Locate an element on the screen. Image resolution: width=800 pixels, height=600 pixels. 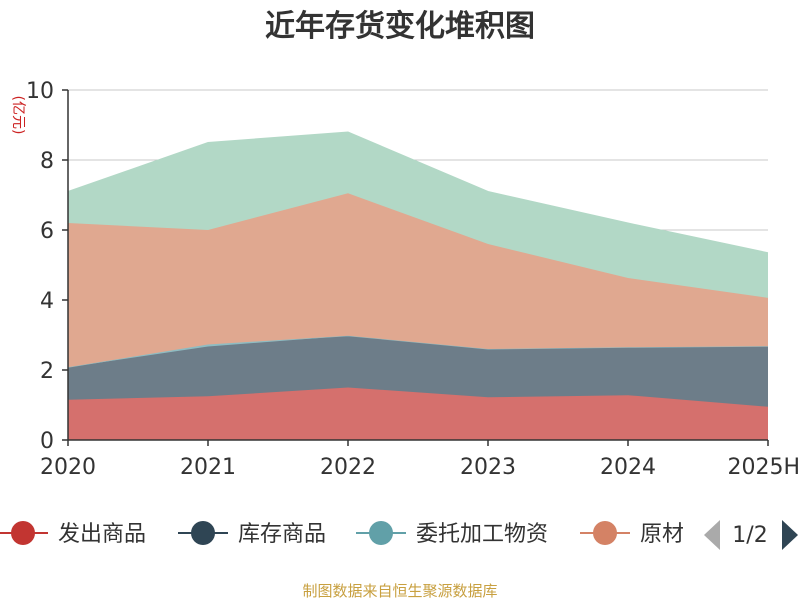
y-tick-label: 8 is located at coordinates (47, 161).